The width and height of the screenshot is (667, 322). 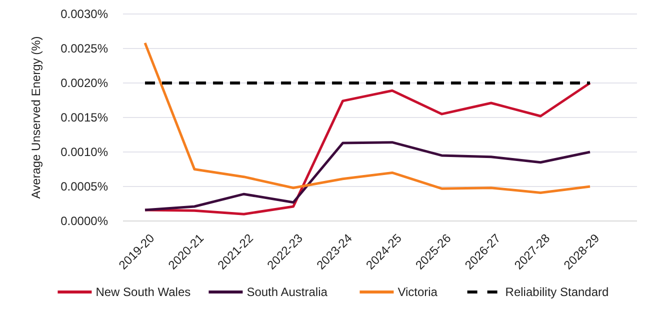 What do you see at coordinates (84, 187) in the screenshot?
I see `y-tick-label: 0.0005%` at bounding box center [84, 187].